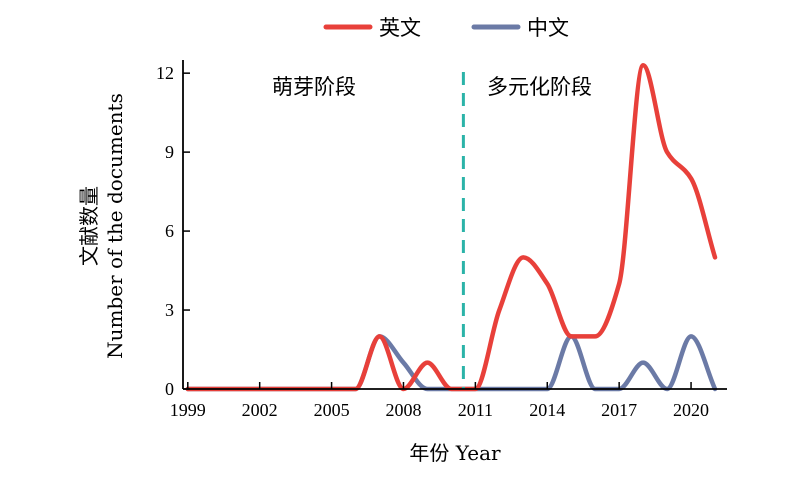  Describe the element at coordinates (539, 87) in the screenshot. I see `phase-label-diversified: 多元化阶段` at that location.